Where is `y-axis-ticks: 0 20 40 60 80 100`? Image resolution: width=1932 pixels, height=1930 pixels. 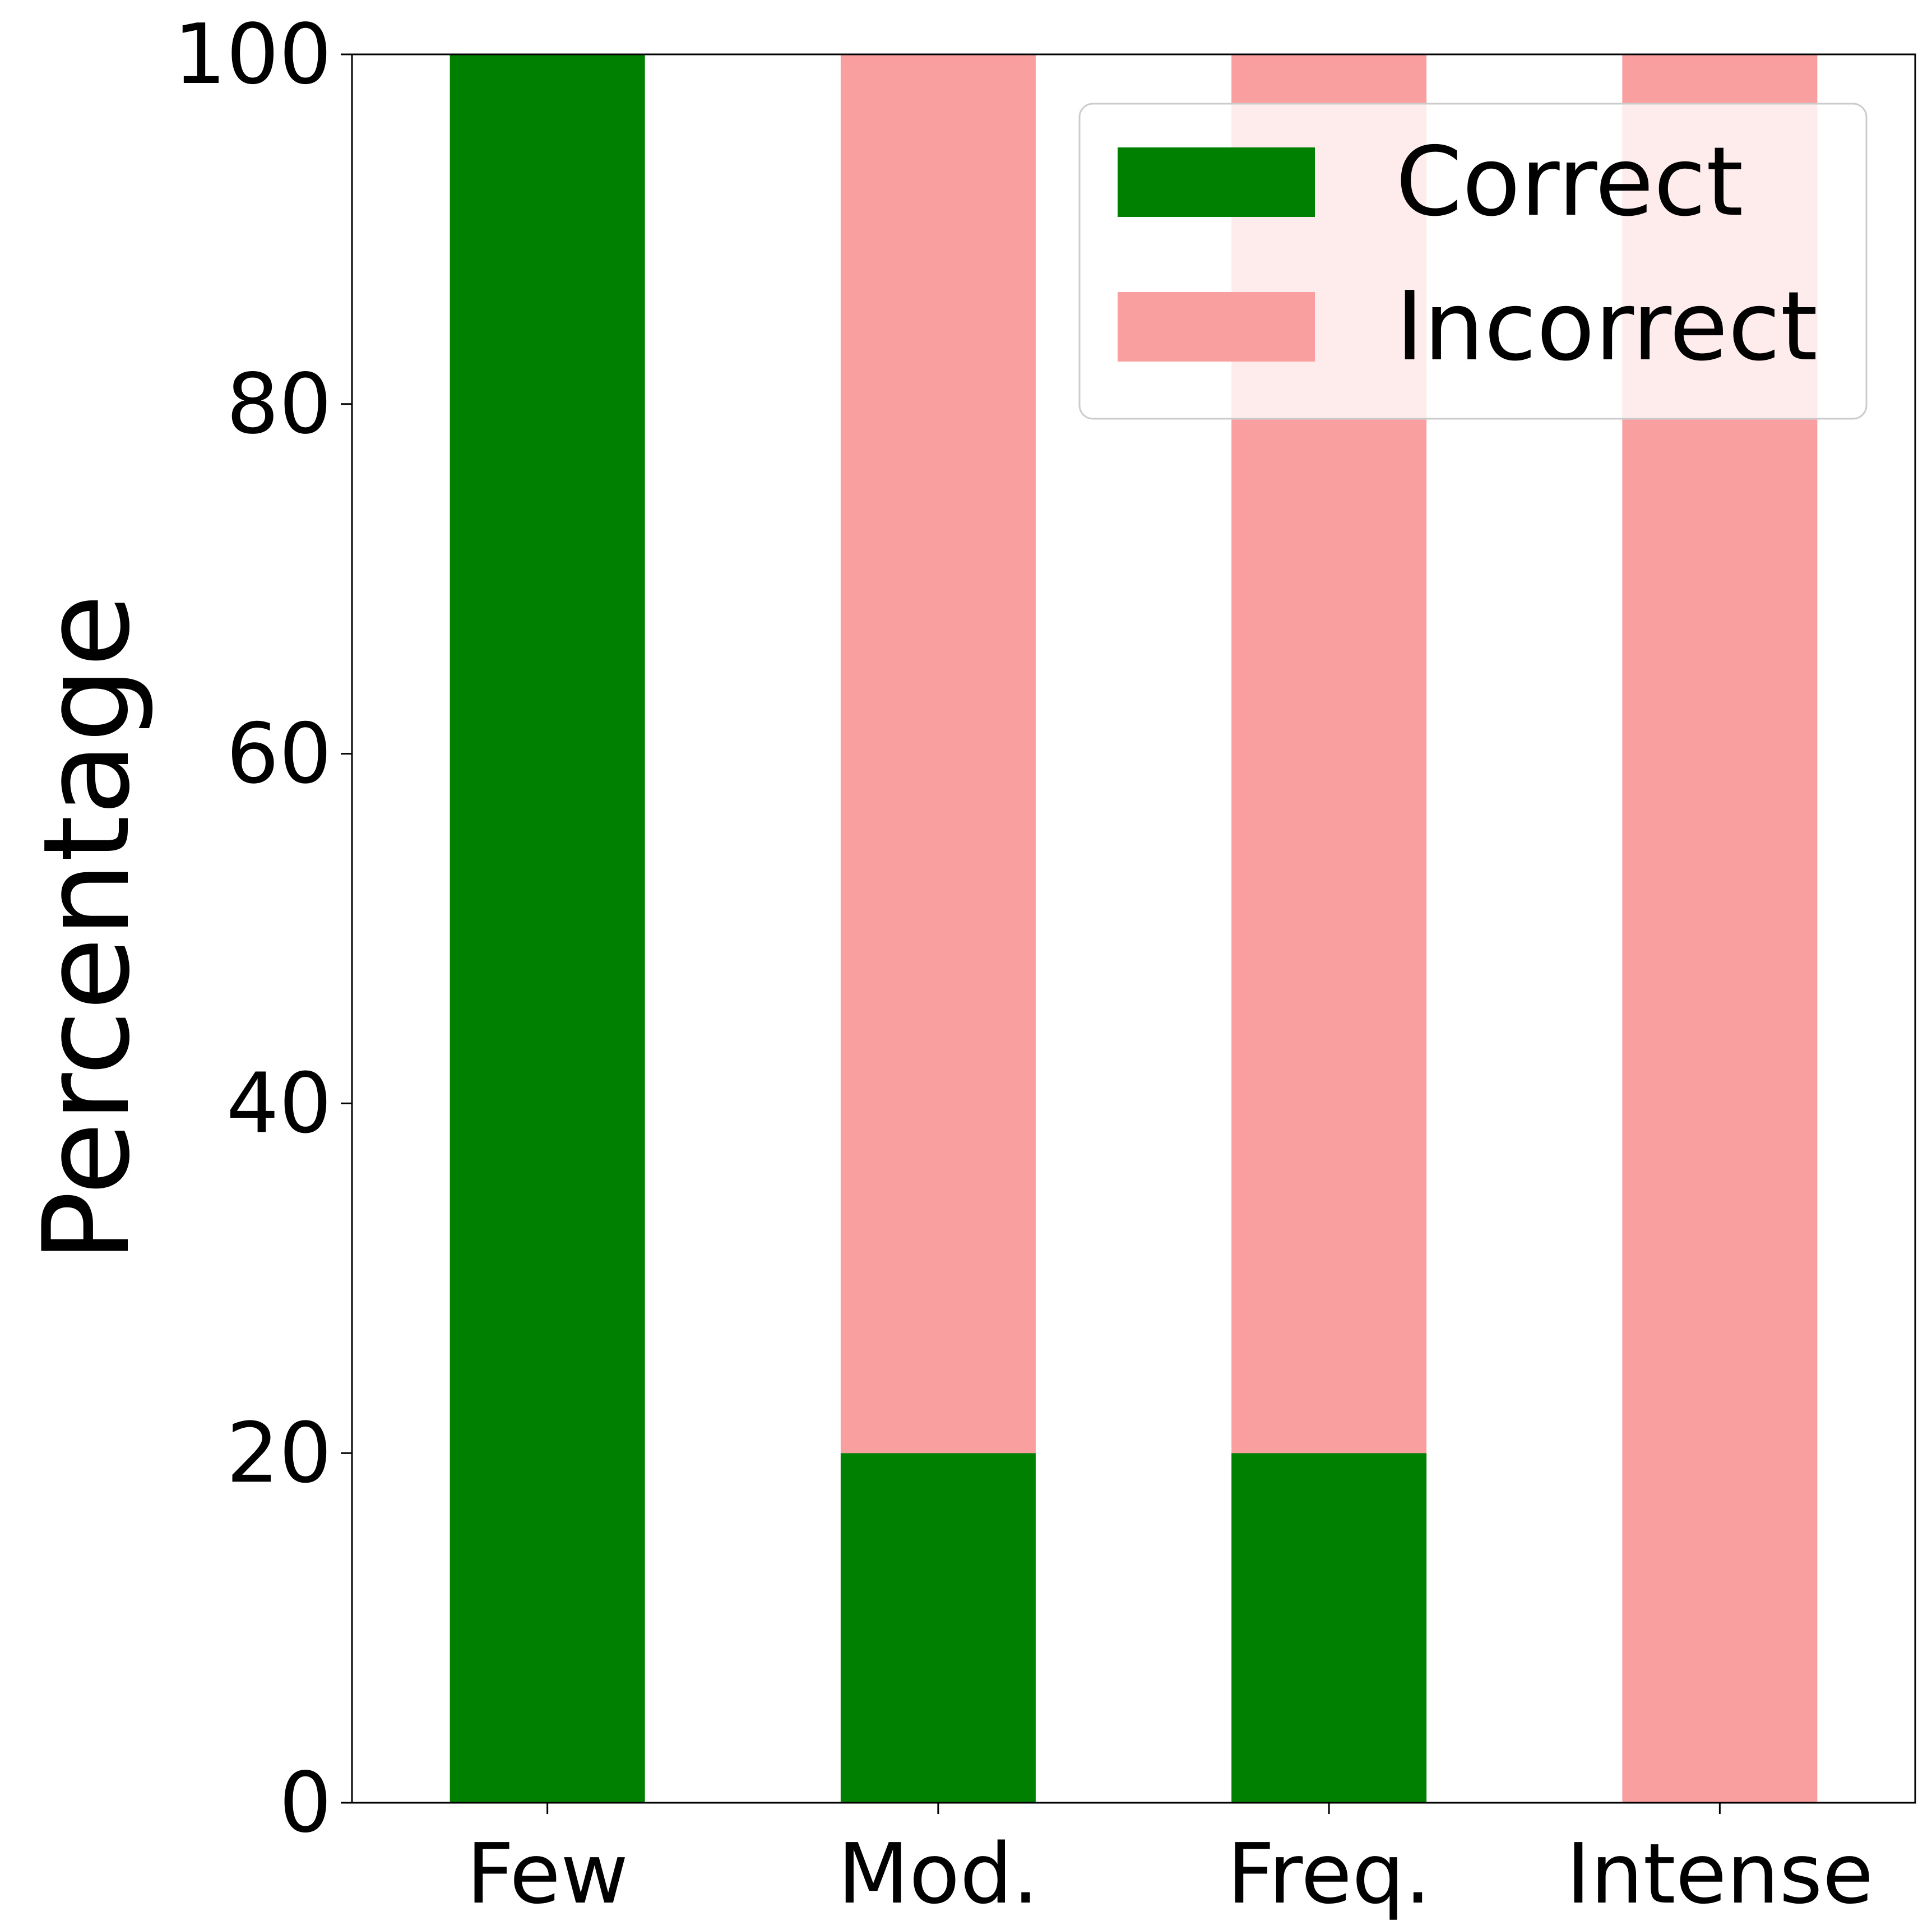 y-axis-ticks: 0 20 40 60 80 100 is located at coordinates (263, 929).